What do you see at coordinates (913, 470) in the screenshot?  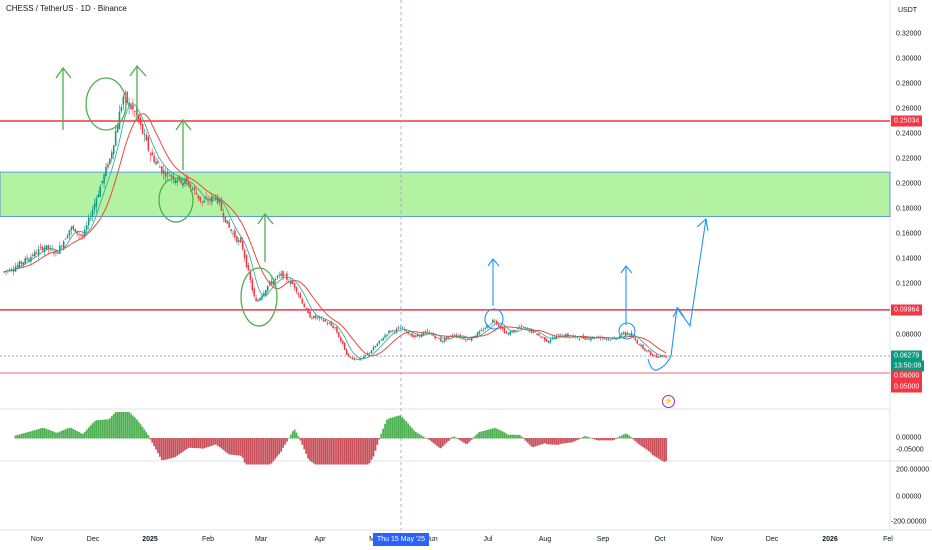 I see `lower-axis-label: 200.00000` at bounding box center [913, 470].